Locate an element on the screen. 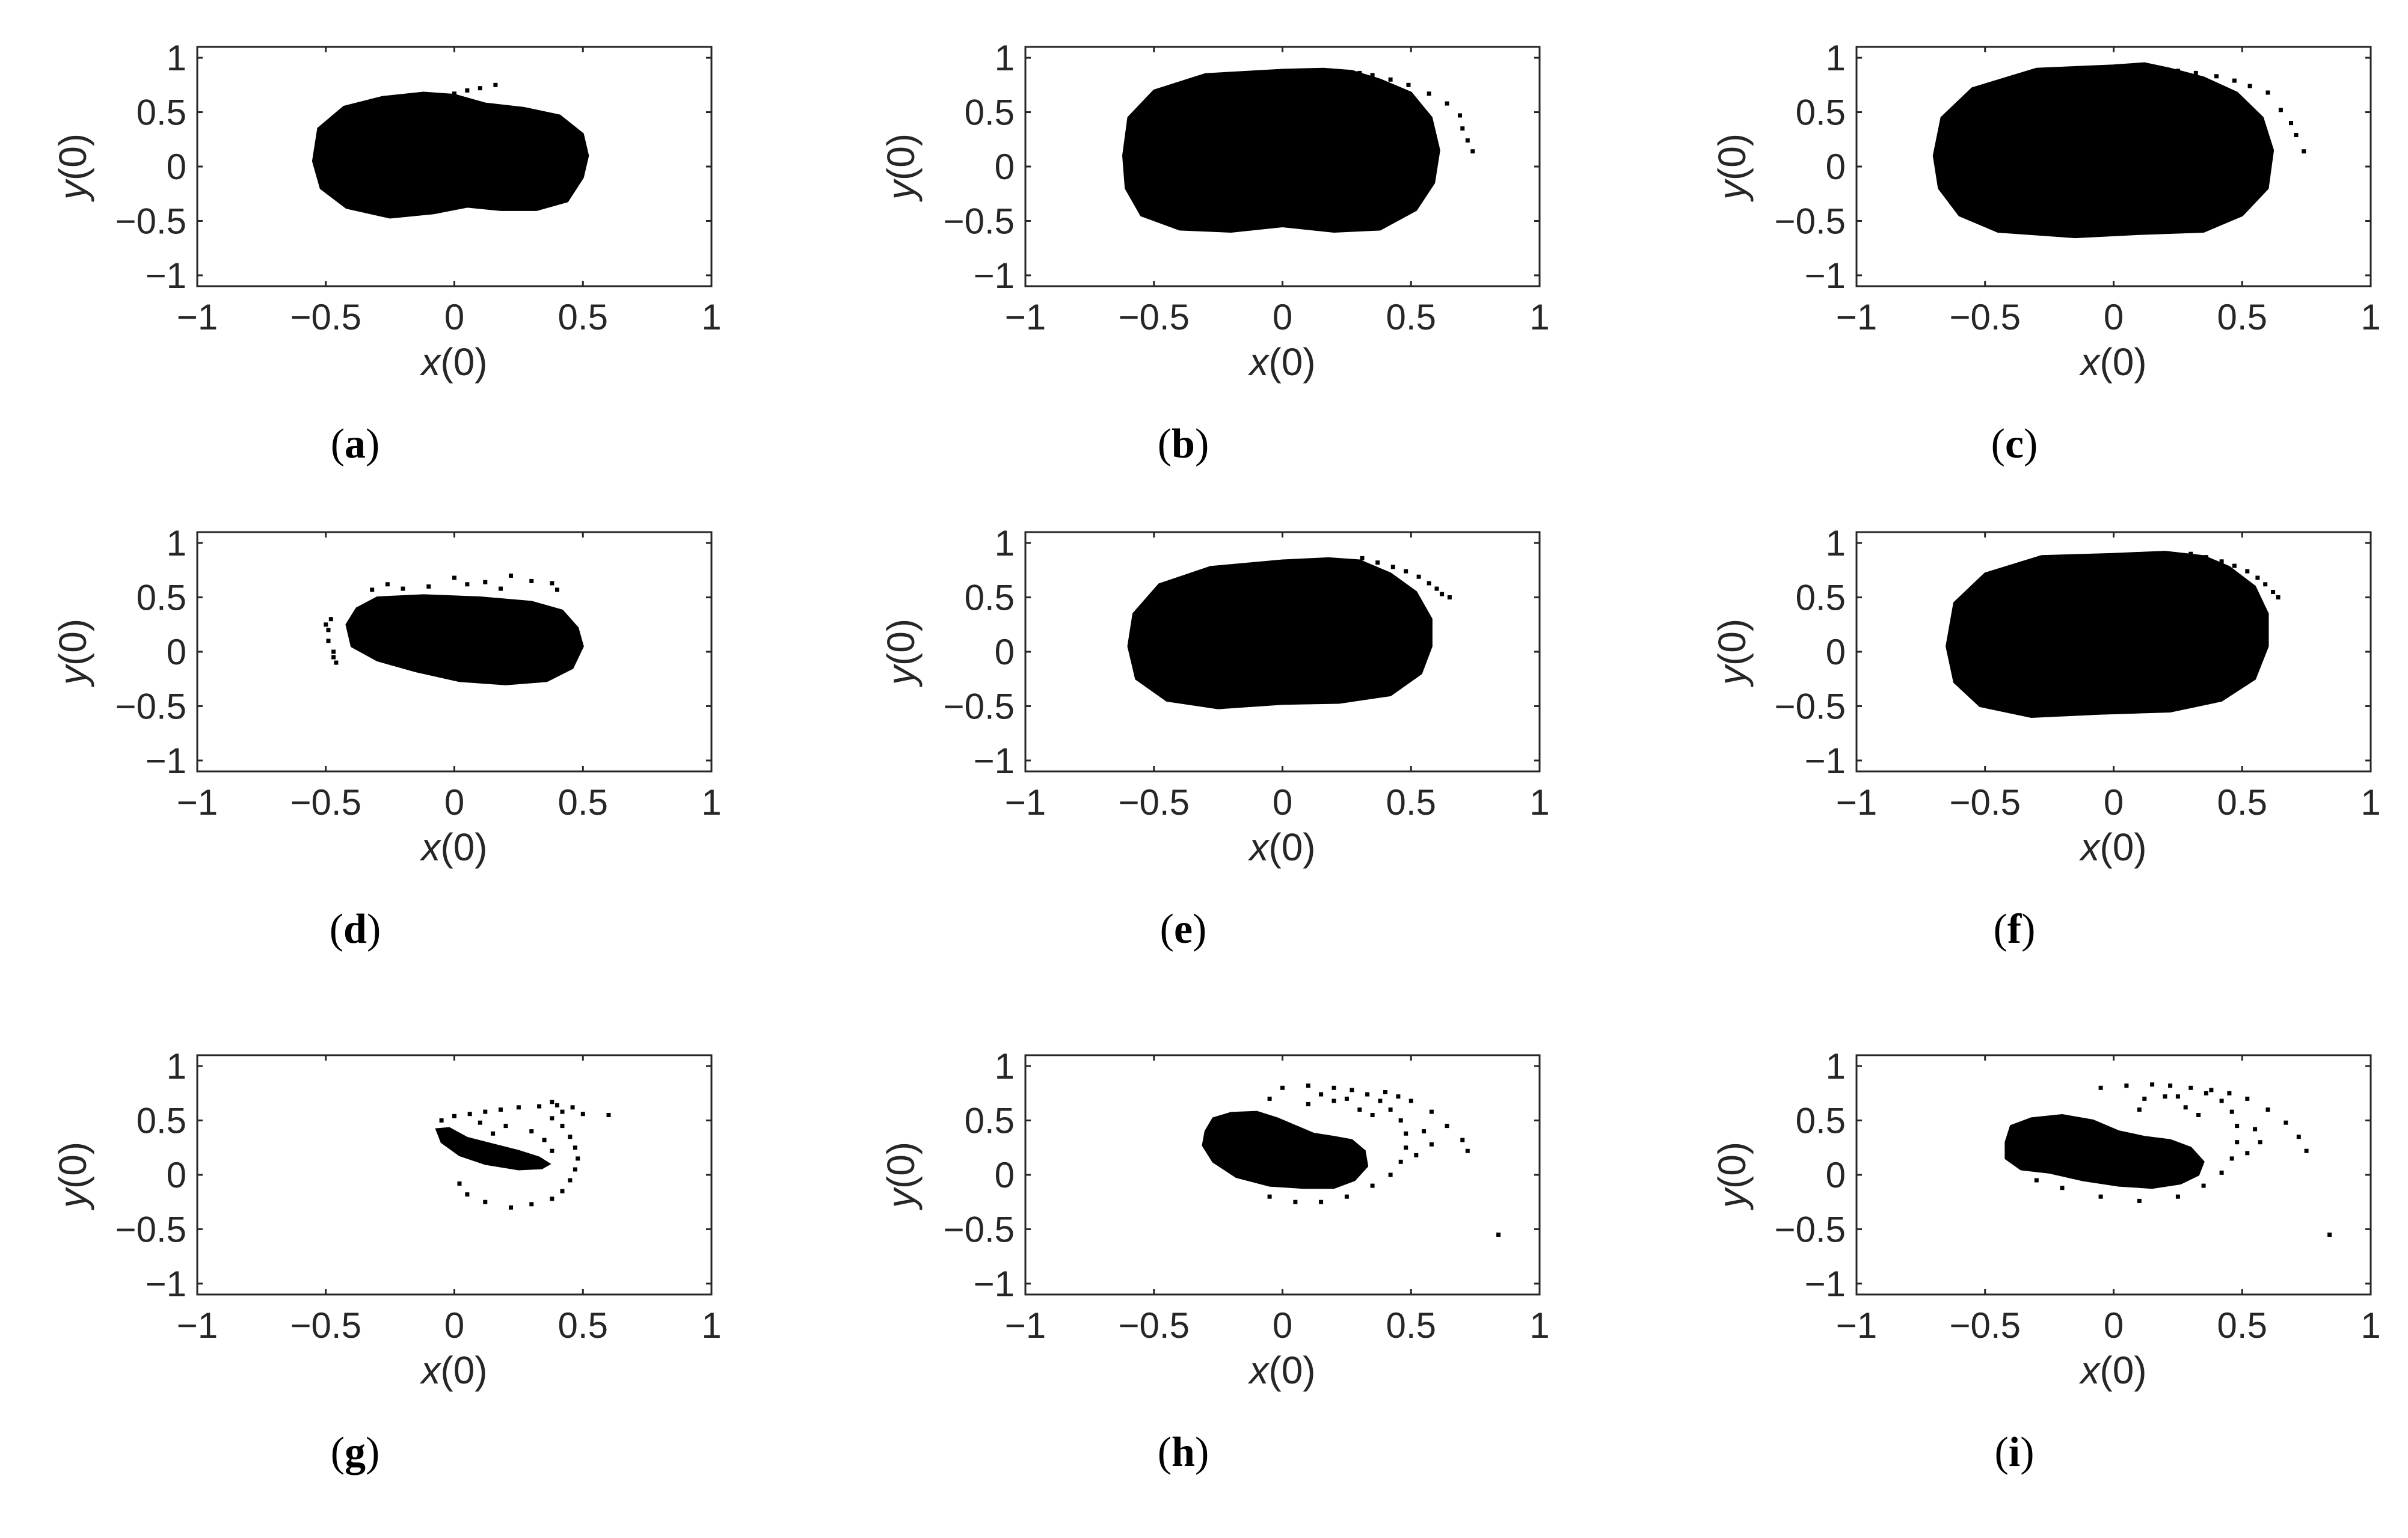  subplot-b: −1 −0.5 0 0.5 1 −1 −0.5 0 0.5 1 x(0) y(0) (b) is located at coordinates (1214, 252).